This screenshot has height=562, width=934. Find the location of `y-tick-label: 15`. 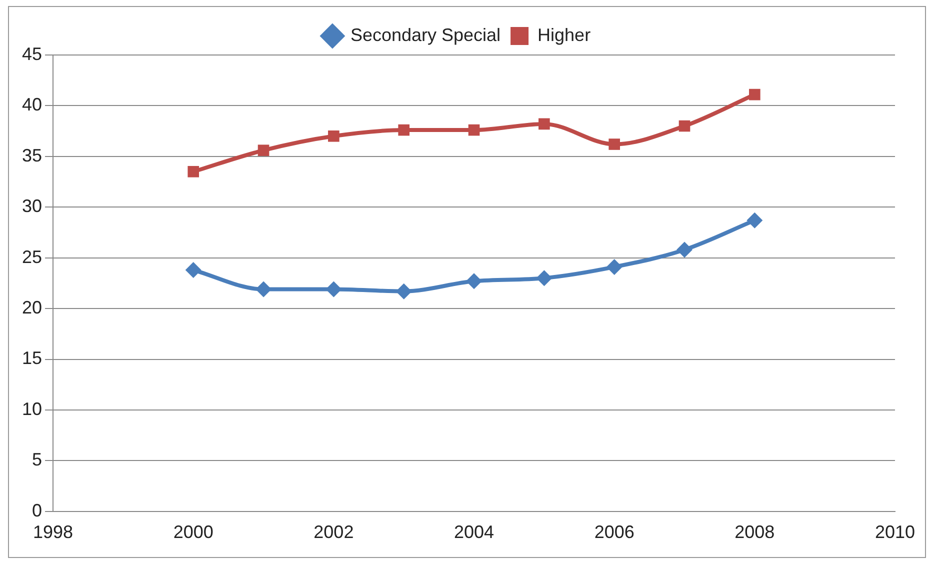

y-tick-label: 15 is located at coordinates (32, 358).